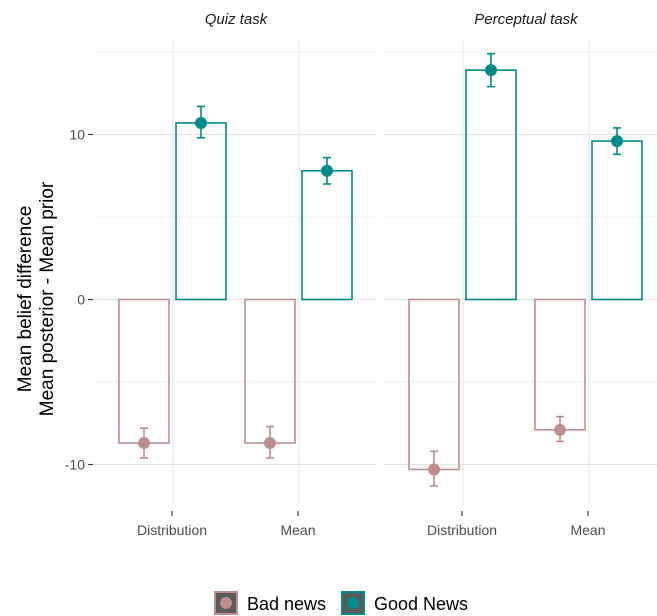 The image size is (657, 616). What do you see at coordinates (421, 604) in the screenshot?
I see `legend-label: Good News` at bounding box center [421, 604].